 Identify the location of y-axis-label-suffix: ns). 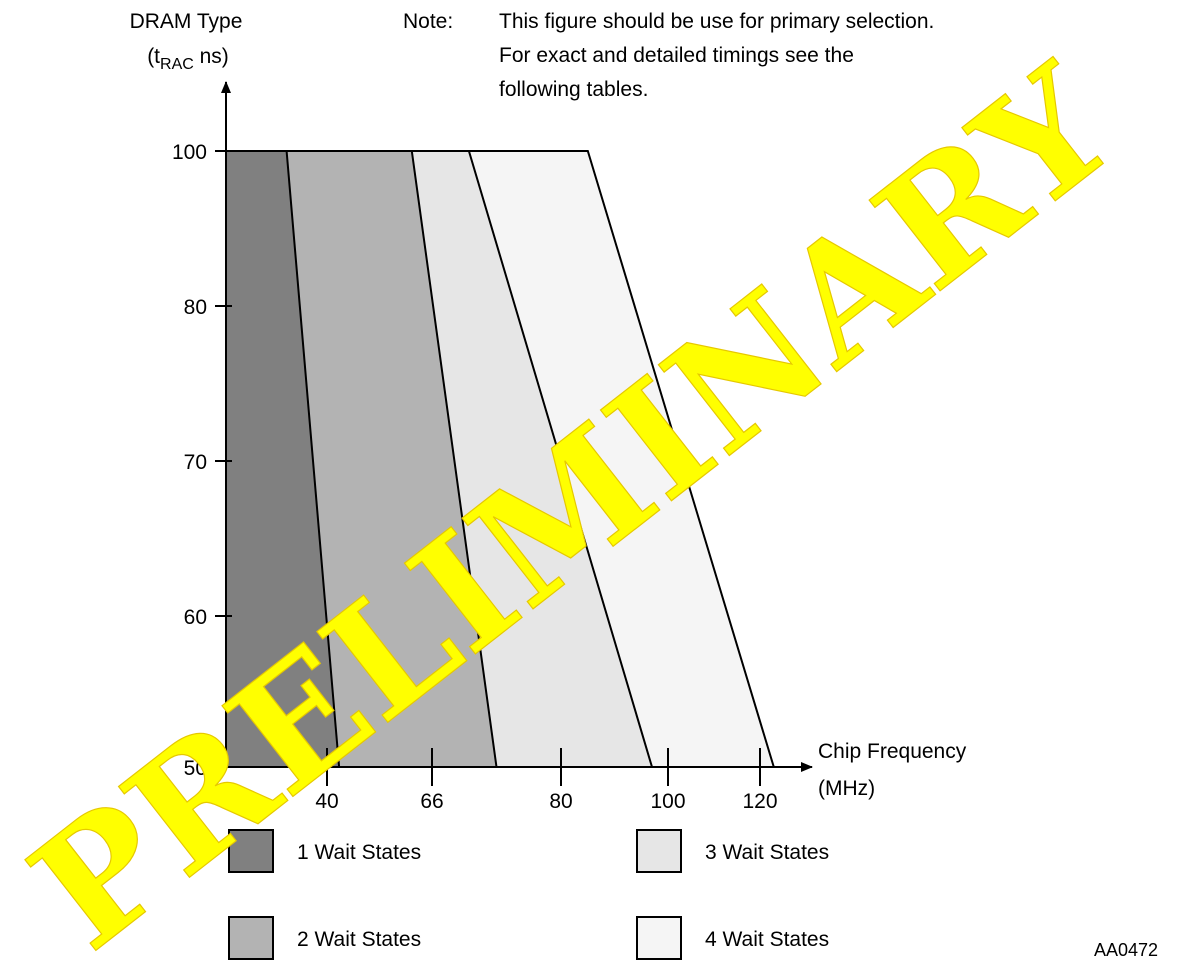
(211, 56).